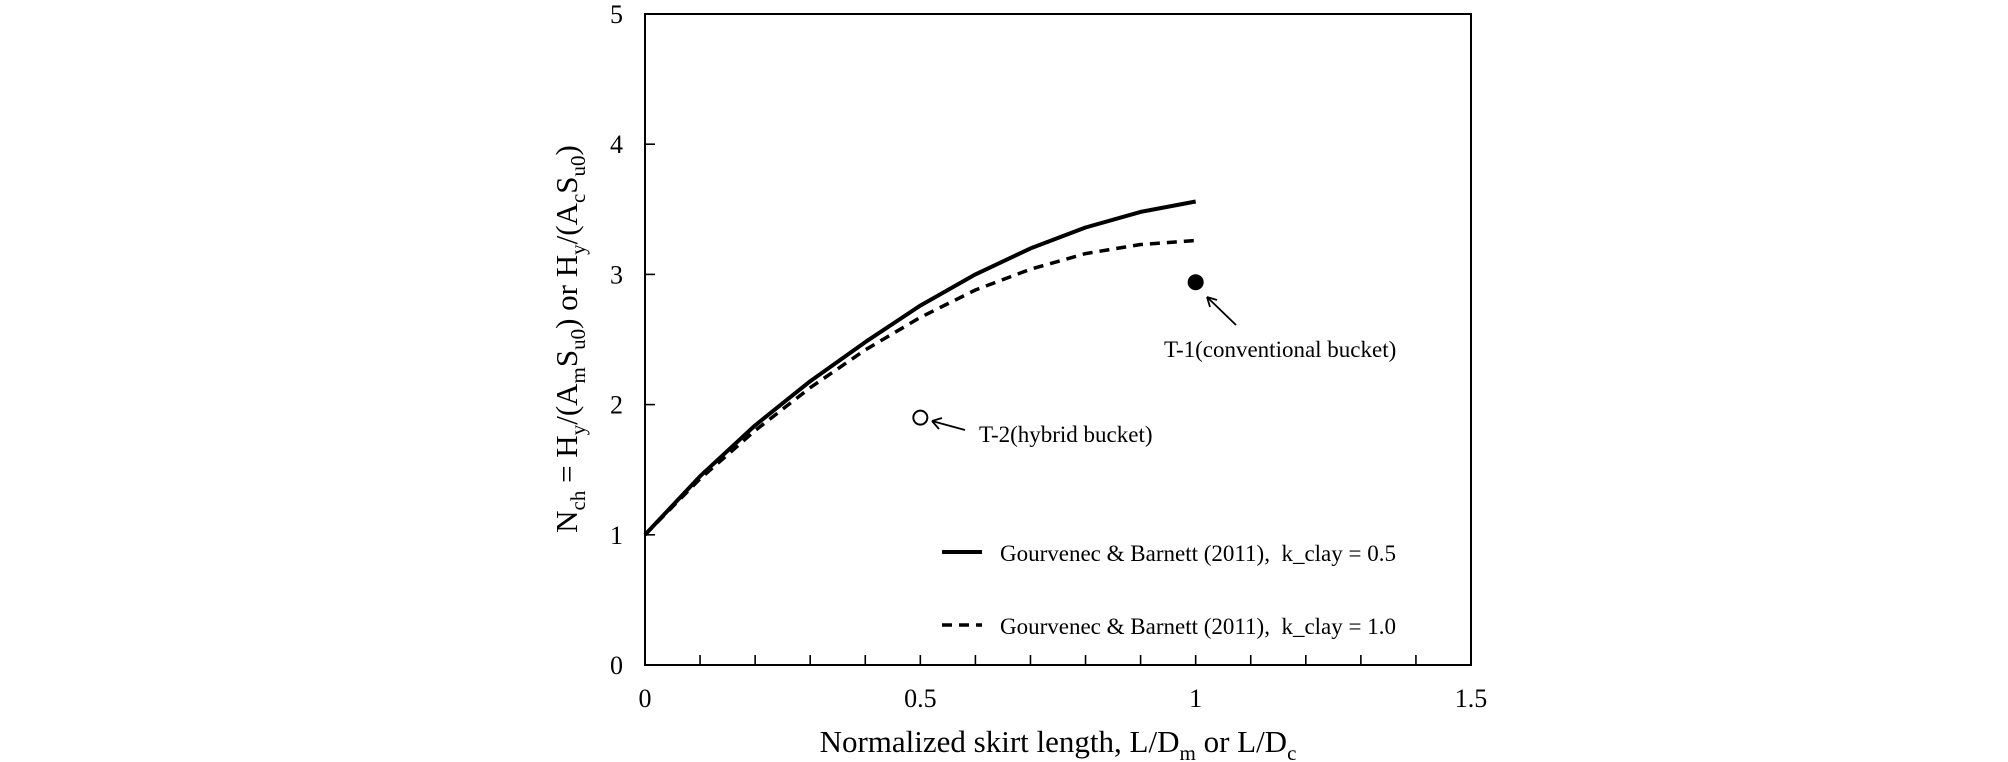 This screenshot has height=762, width=2008. Describe the element at coordinates (569, 339) in the screenshot. I see `y-axis-title: Nch = Hy/(AmSu0) or Hy/(AcSu0)` at that location.